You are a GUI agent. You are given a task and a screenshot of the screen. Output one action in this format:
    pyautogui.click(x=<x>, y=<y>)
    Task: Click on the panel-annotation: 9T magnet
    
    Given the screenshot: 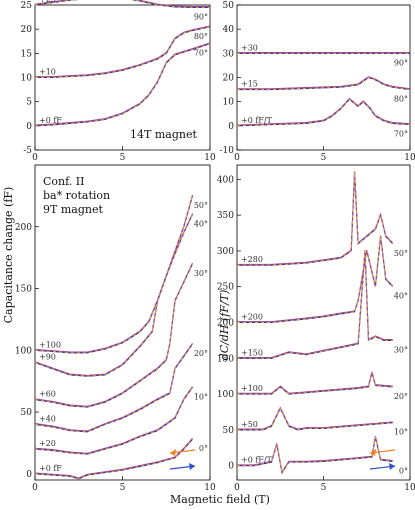 What is the action you would take?
    pyautogui.click(x=73, y=209)
    